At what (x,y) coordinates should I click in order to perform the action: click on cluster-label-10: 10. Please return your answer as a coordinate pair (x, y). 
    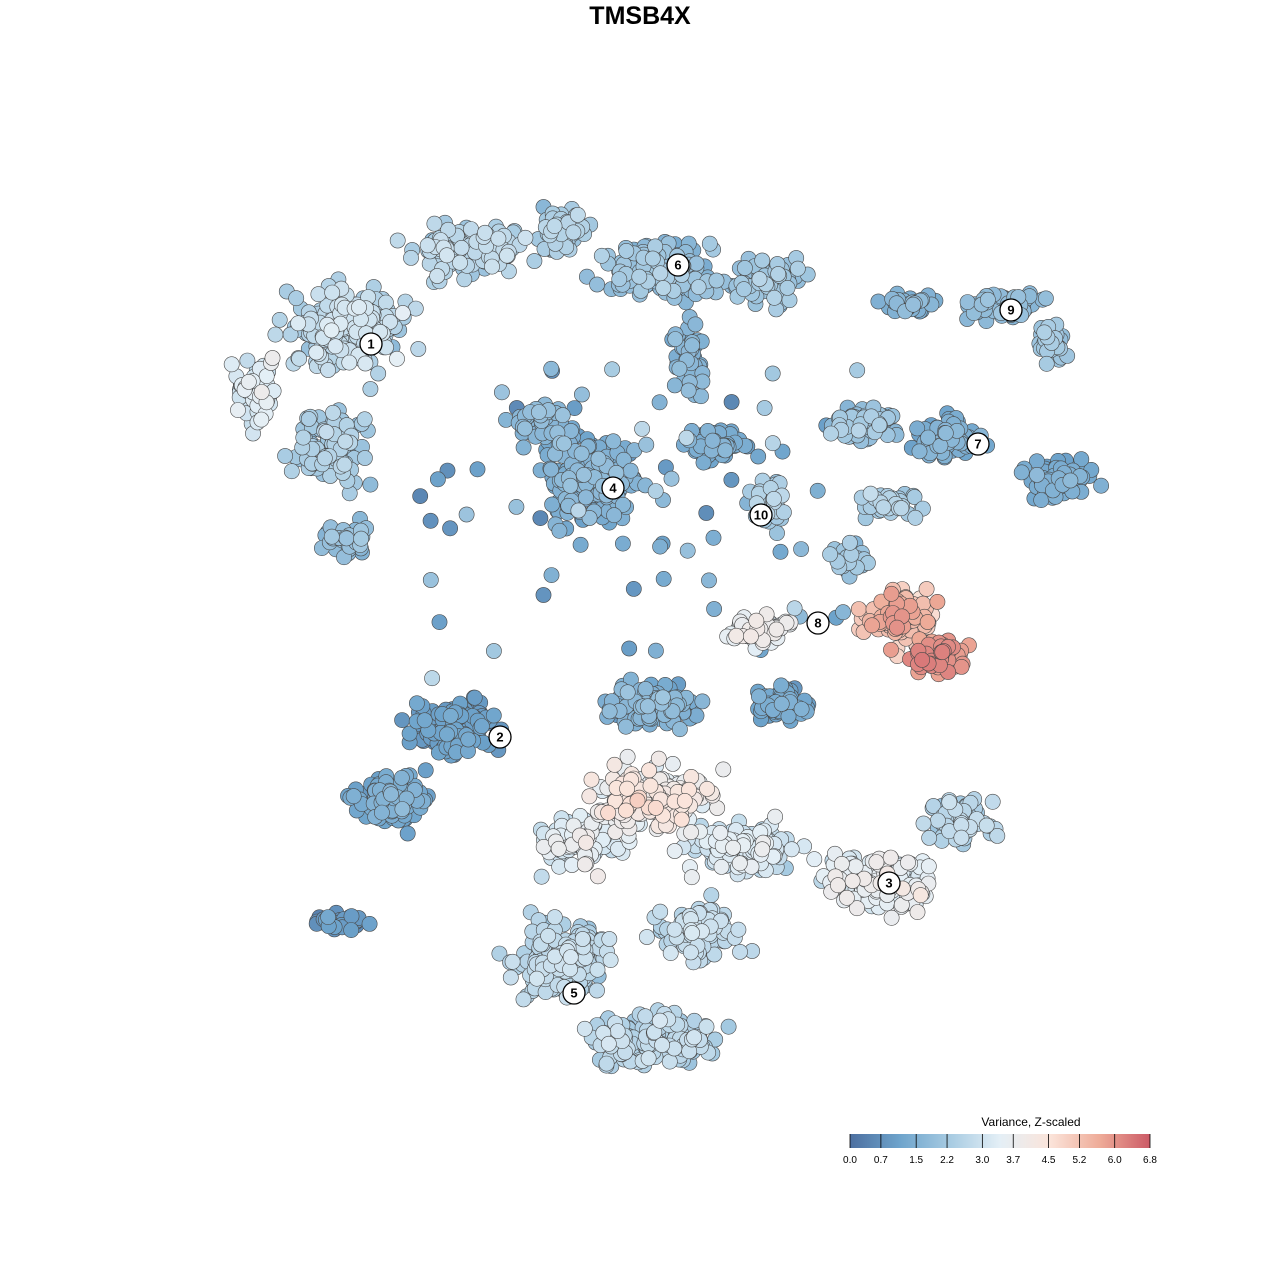
    Looking at the image, I should click on (761, 515).